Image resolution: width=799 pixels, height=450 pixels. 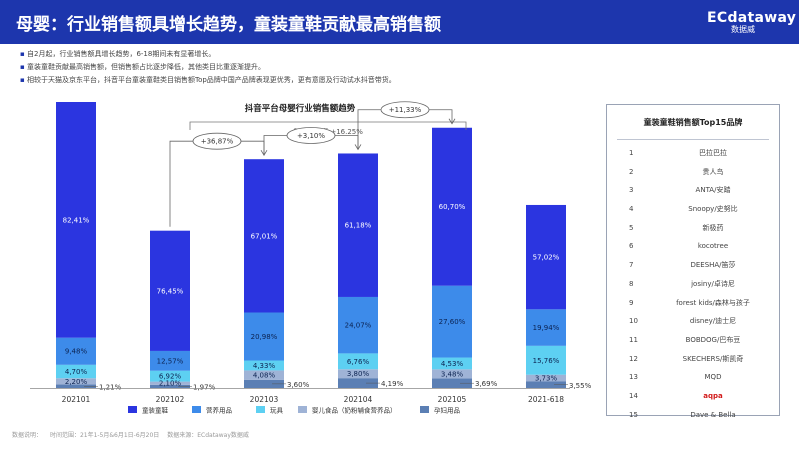 I want to click on brand-name: 新极药, so click(x=713, y=227).